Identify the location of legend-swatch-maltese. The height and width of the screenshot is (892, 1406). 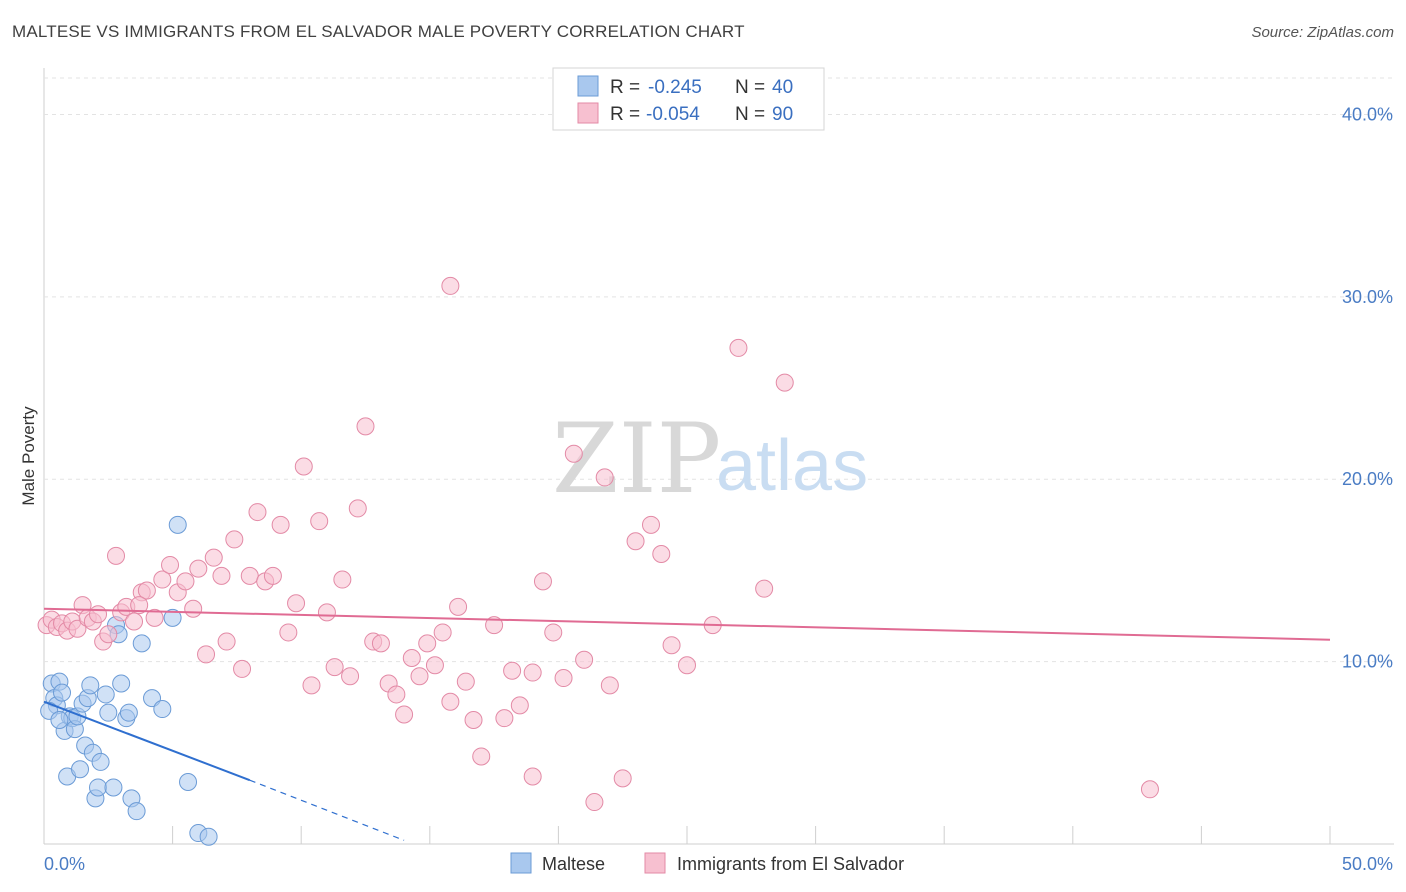
(588, 86).